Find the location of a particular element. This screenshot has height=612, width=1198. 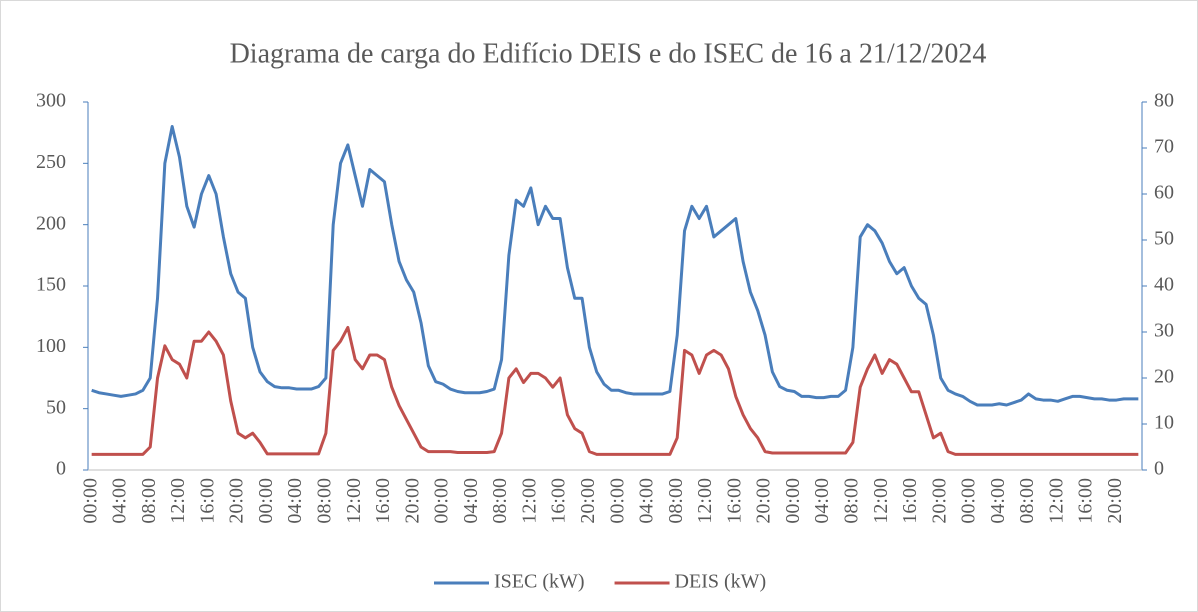

y2-tick-label: 10 is located at coordinates (1164, 423).